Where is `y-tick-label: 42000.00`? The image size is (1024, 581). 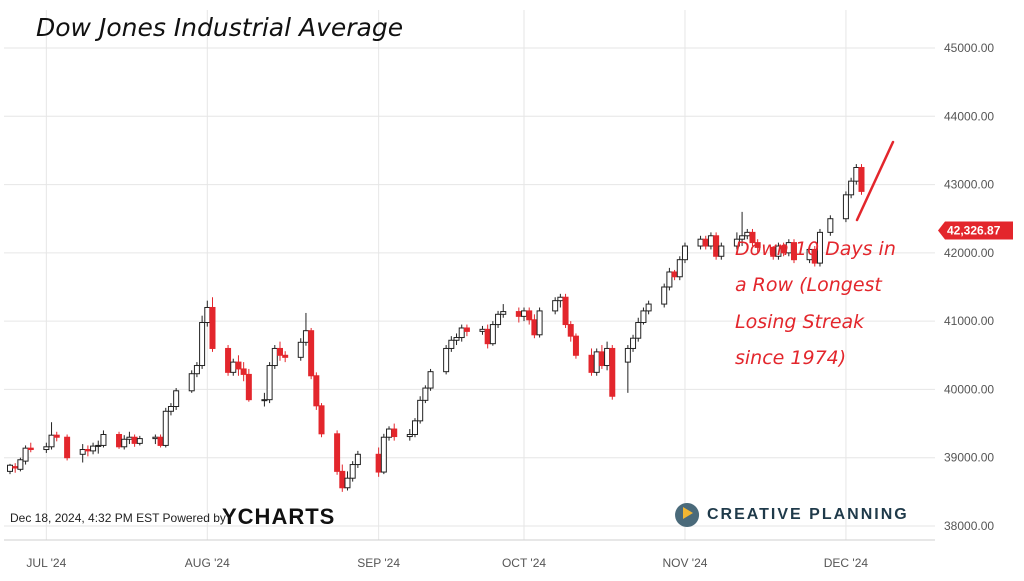
y-tick-label: 42000.00 is located at coordinates (969, 253).